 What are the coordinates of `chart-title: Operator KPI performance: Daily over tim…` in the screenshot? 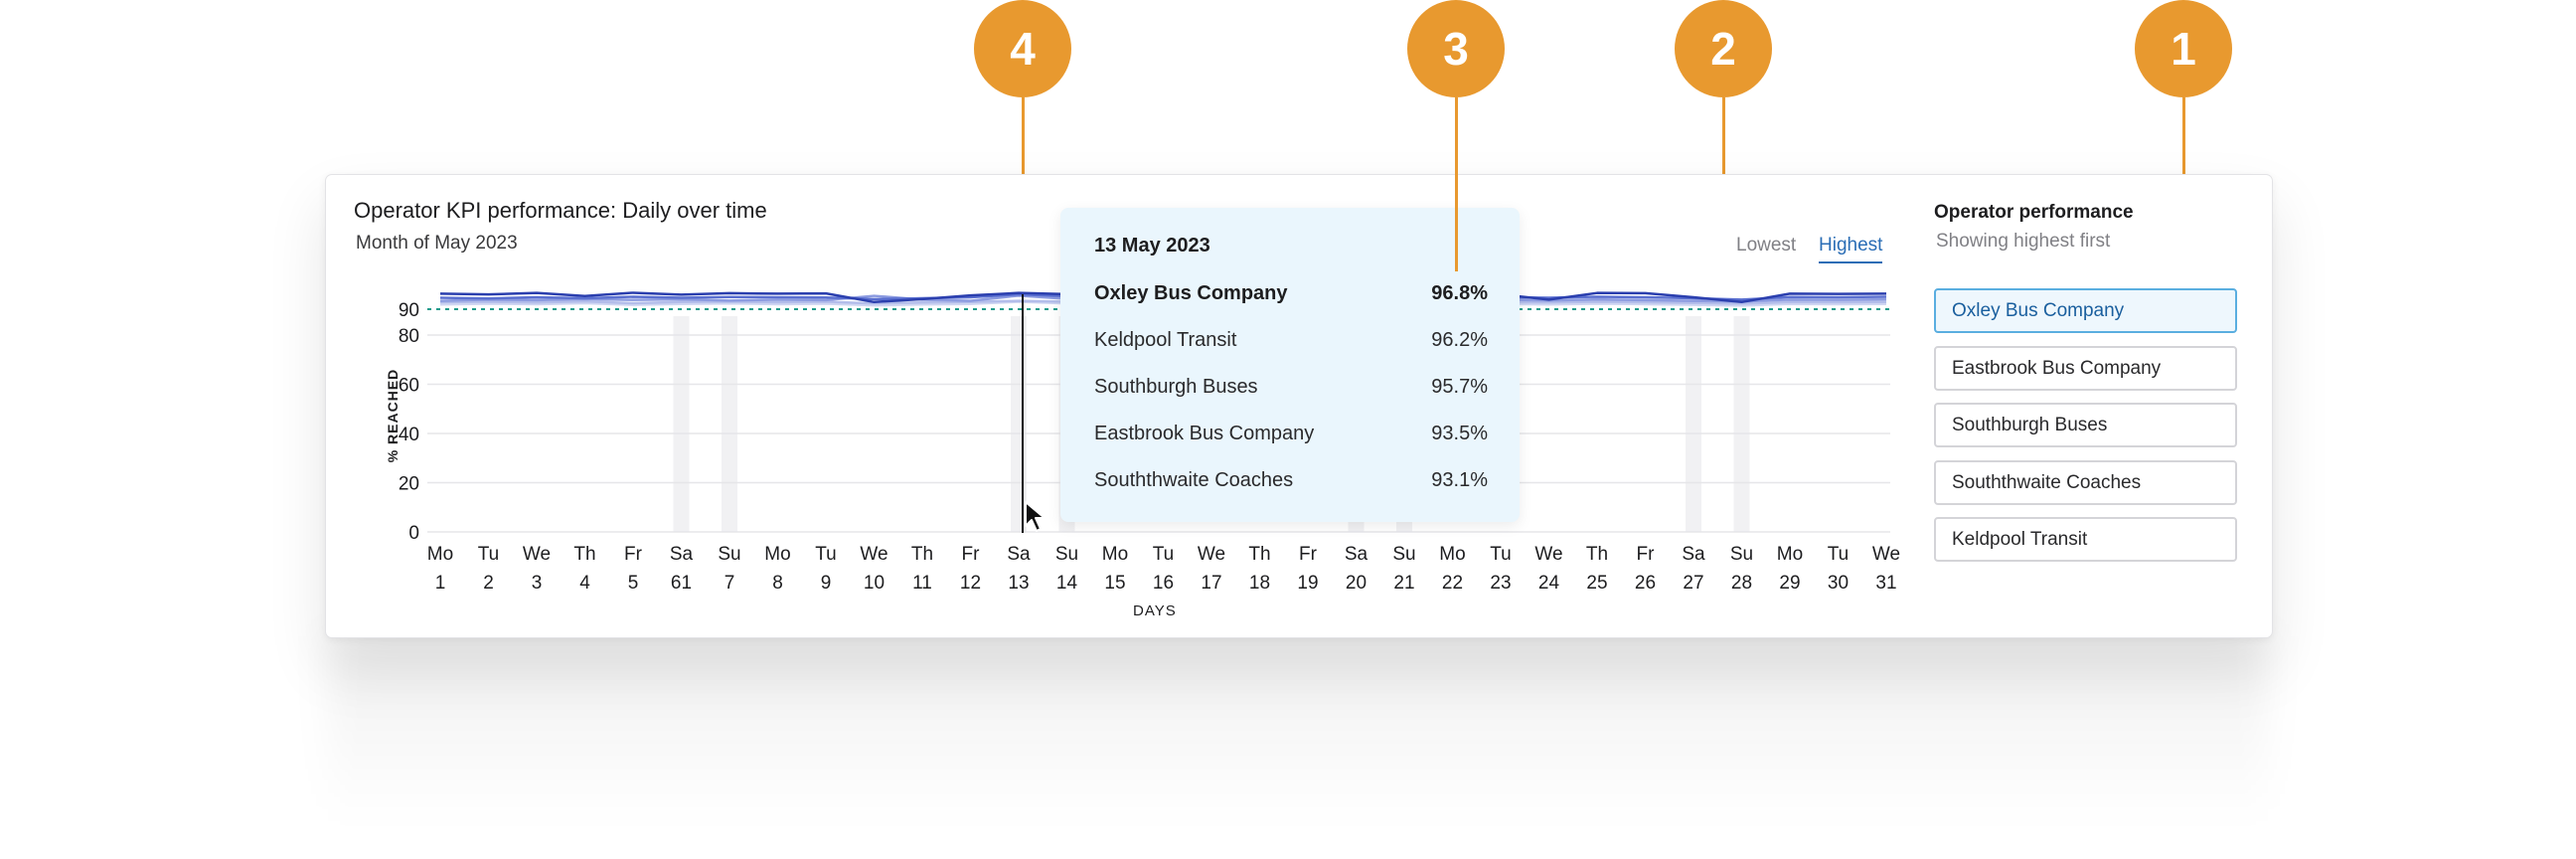 It's located at (560, 210).